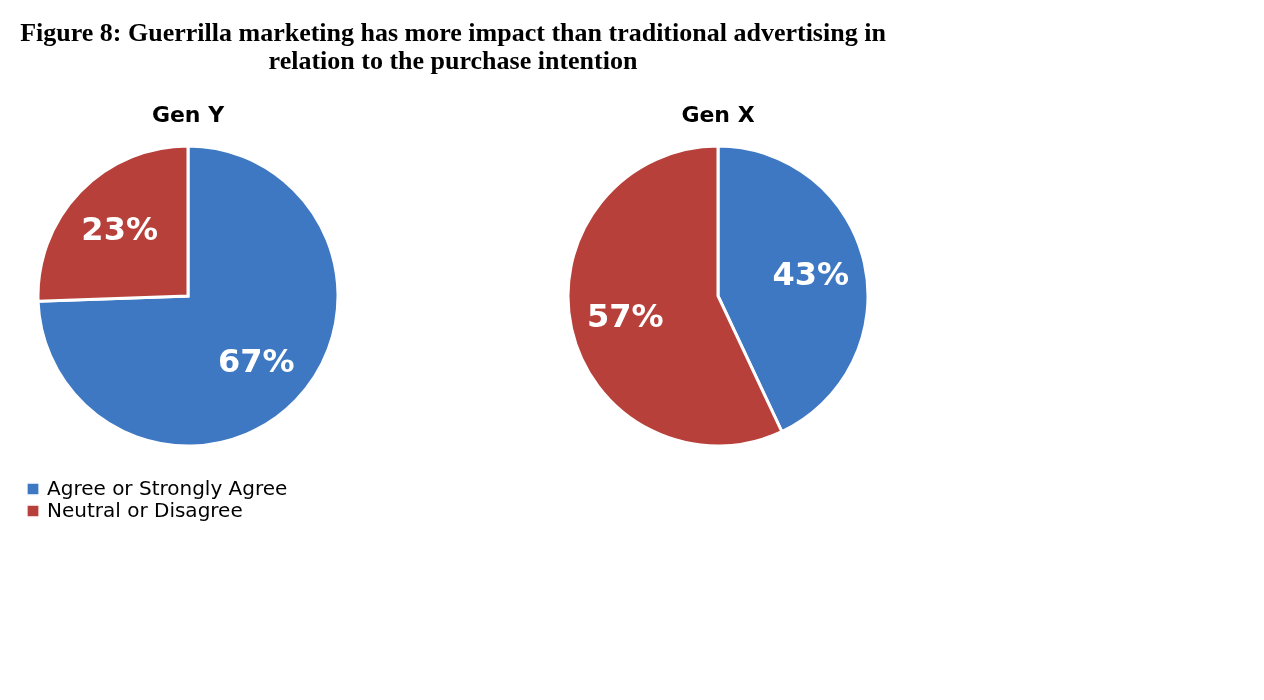 The height and width of the screenshot is (700, 1264). What do you see at coordinates (718, 114) in the screenshot?
I see `chart-title: Gen X` at bounding box center [718, 114].